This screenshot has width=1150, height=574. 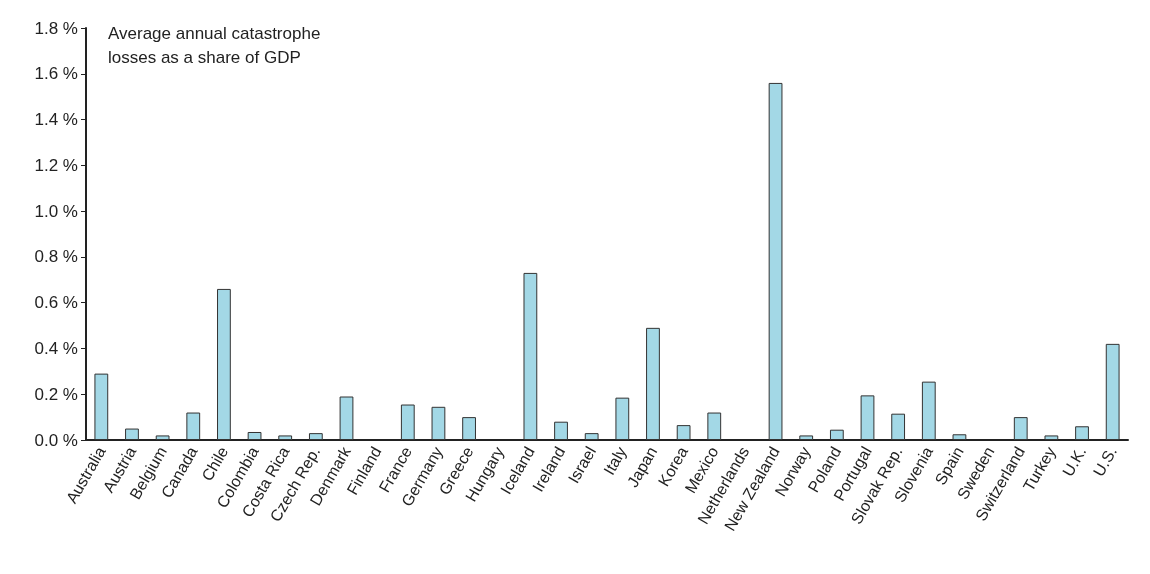 What do you see at coordinates (1074, 461) in the screenshot?
I see `x-tick-label: U.K.` at bounding box center [1074, 461].